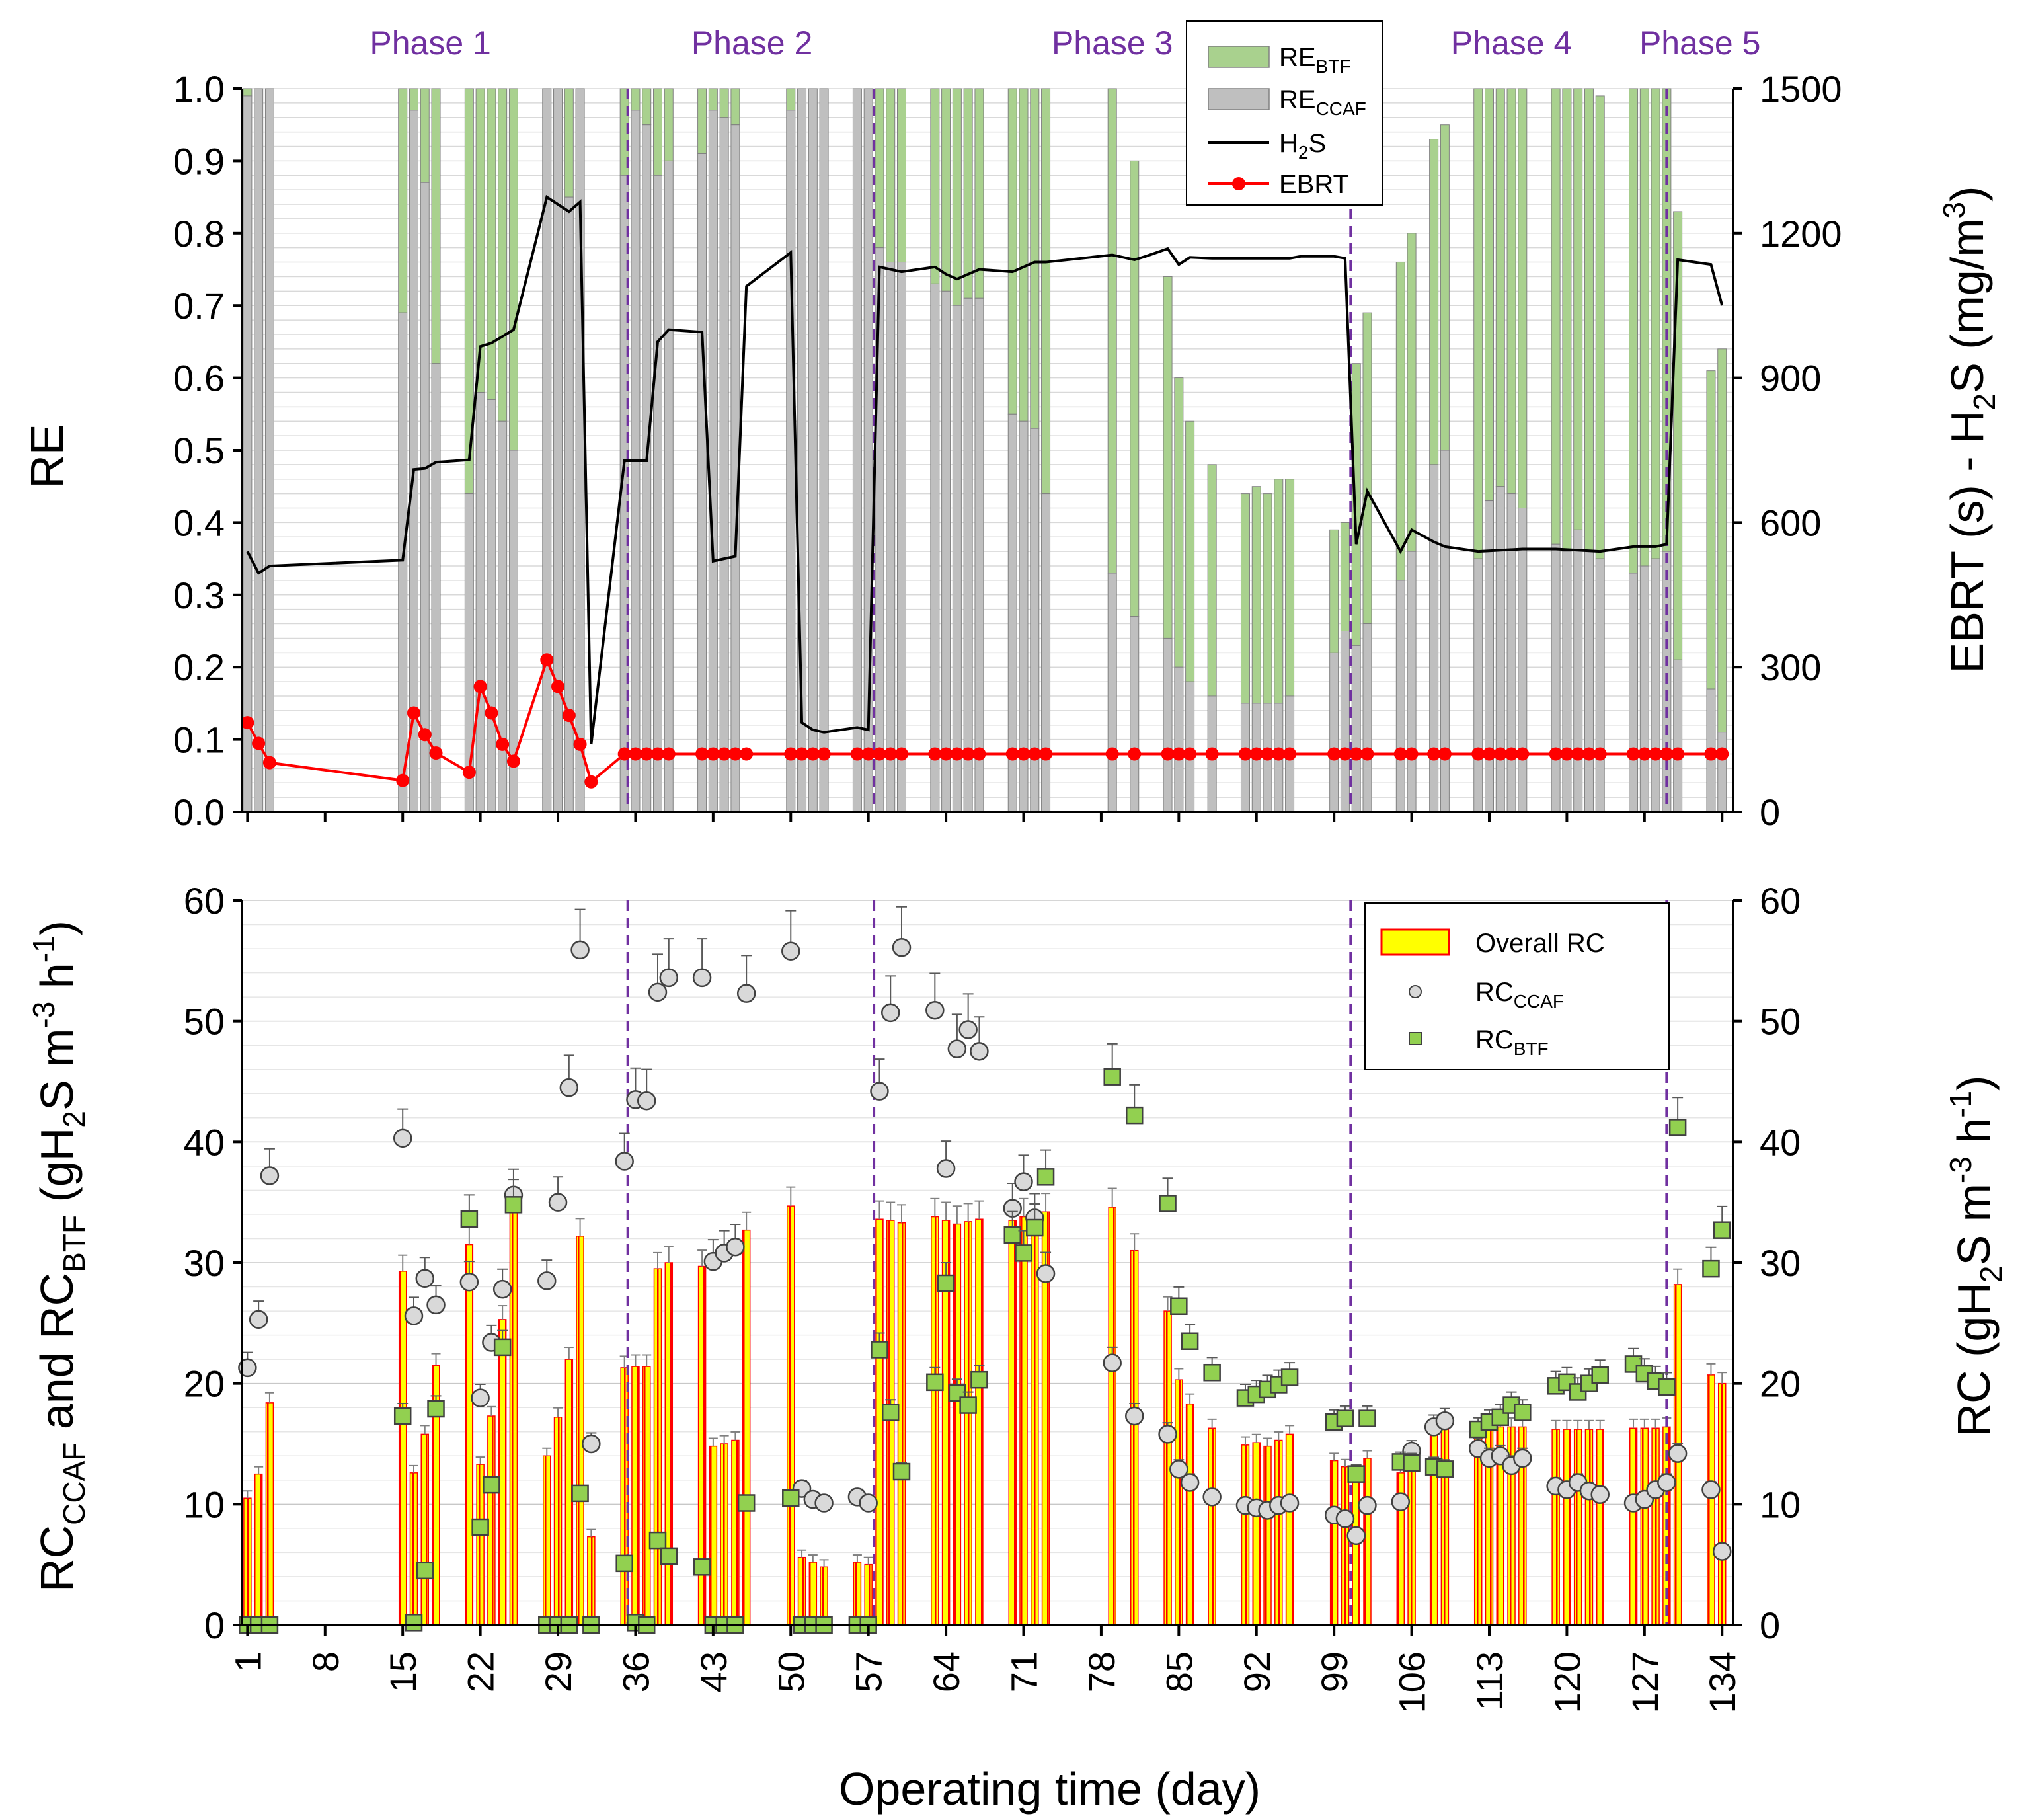 The height and width of the screenshot is (1820, 2024). What do you see at coordinates (199, 451) in the screenshot?
I see `top-y-tick-label: 0.5` at bounding box center [199, 451].